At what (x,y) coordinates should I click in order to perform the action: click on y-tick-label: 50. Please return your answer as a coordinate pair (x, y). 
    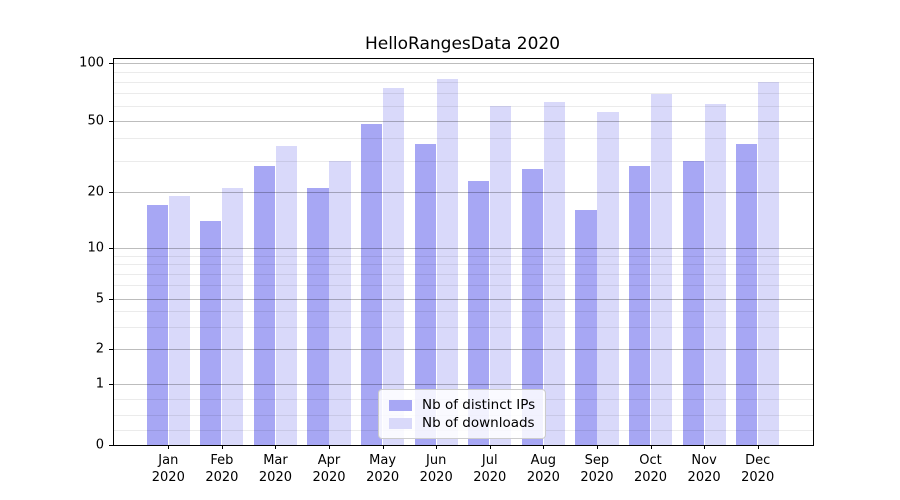
    Looking at the image, I should click on (95, 121).